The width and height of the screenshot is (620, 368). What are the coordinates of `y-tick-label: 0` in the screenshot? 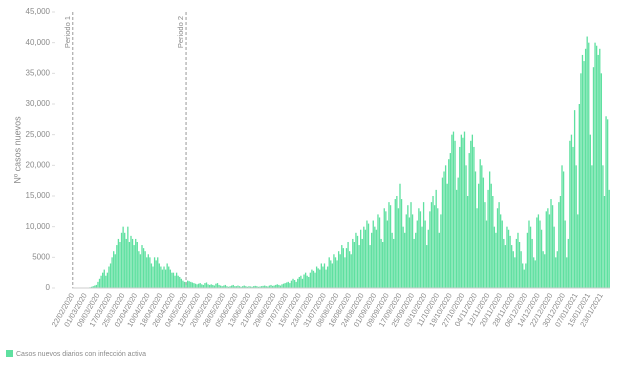 It's located at (48, 287).